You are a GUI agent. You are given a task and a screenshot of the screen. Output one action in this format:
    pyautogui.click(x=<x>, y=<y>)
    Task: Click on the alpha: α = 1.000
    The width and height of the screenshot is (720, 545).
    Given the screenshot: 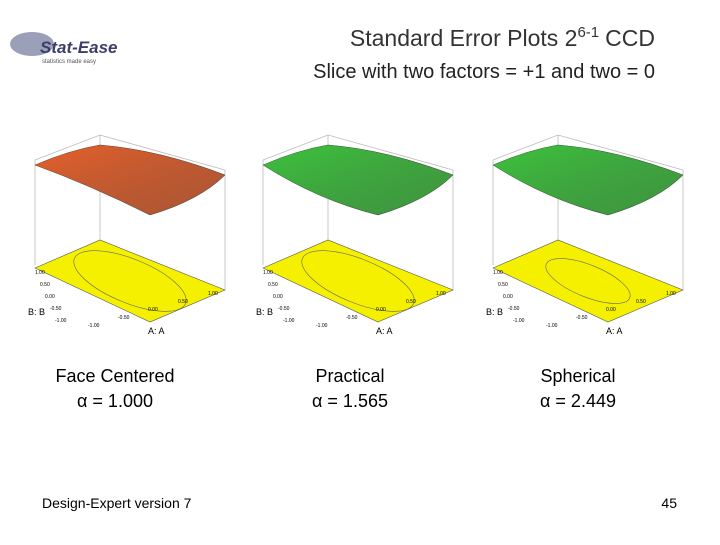 What is the action you would take?
    pyautogui.click(x=115, y=401)
    